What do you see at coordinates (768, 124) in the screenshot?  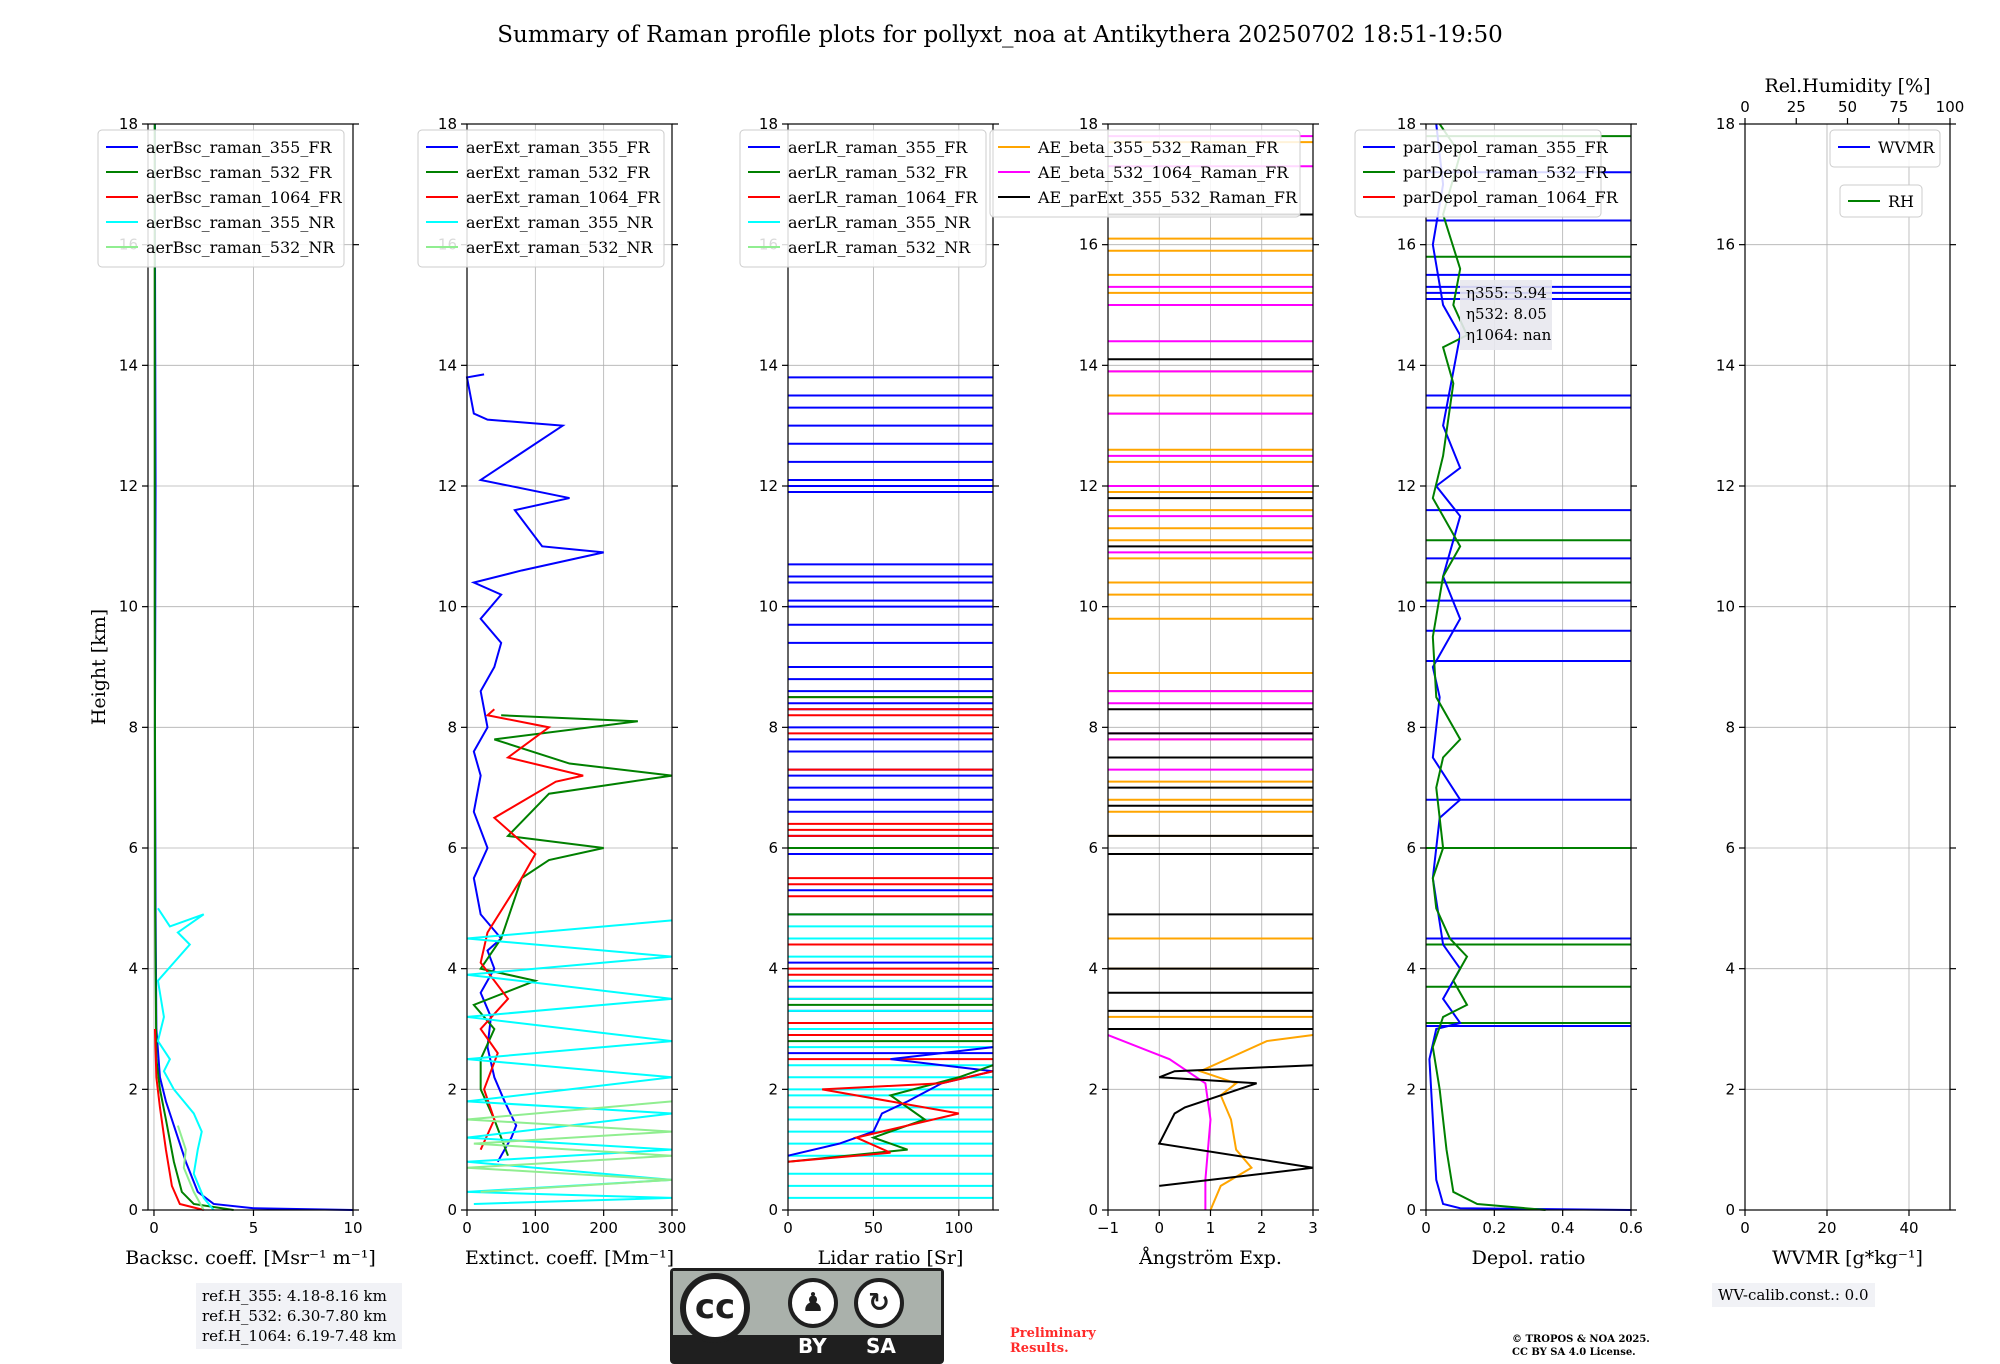 I see `lr-ytick-label: 18` at bounding box center [768, 124].